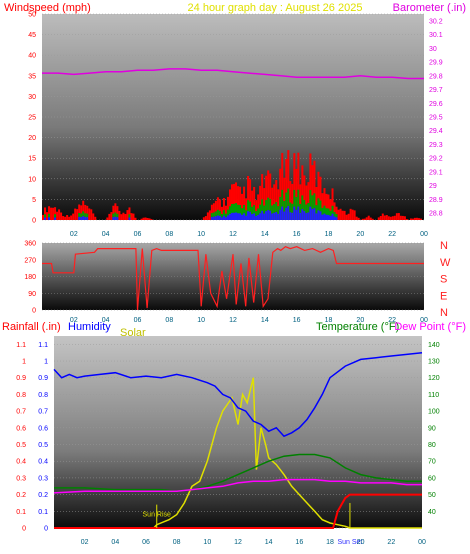 Image resolution: width=470 pixels, height=554 pixels. What do you see at coordinates (233, 320) in the screenshot?
I see `direction-x-tick: 12` at bounding box center [233, 320].